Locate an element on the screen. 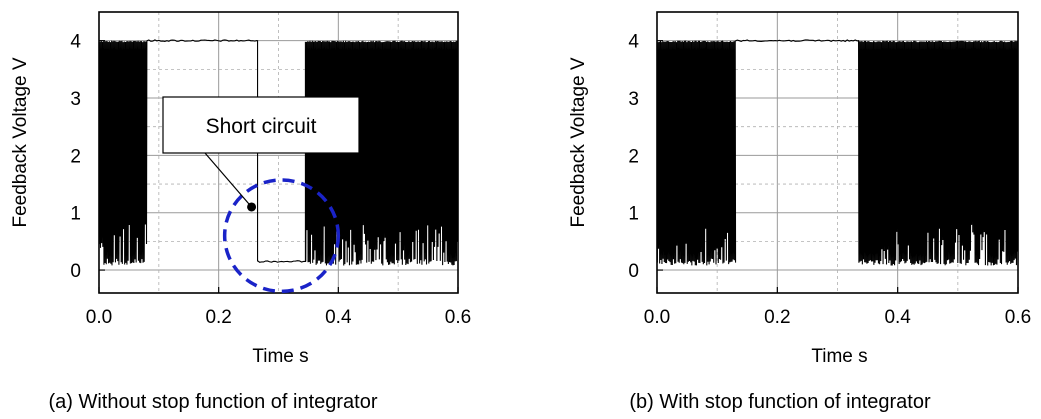 The height and width of the screenshot is (419, 1041). panel-caption: (b) With stop function of integrator is located at coordinates (780, 402).